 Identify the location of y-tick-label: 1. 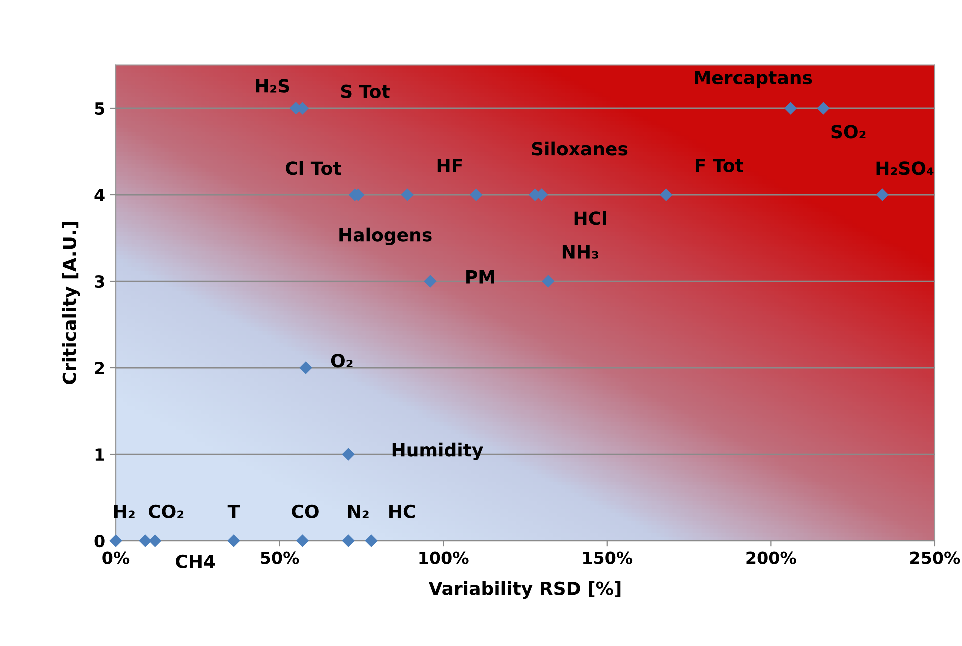
(100, 454).